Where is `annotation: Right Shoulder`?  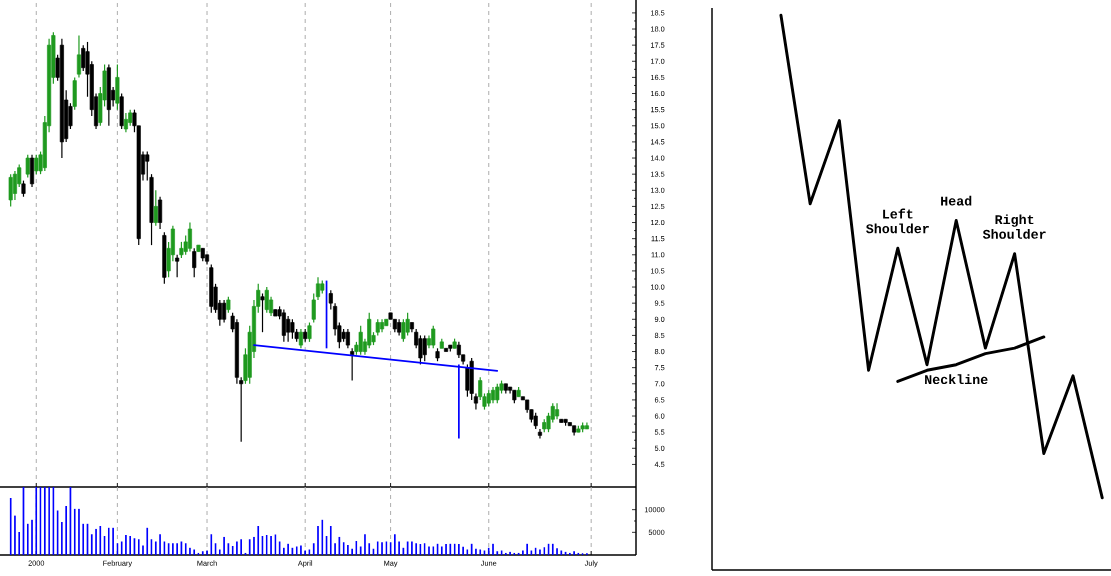 annotation: Right Shoulder is located at coordinates (1014, 226).